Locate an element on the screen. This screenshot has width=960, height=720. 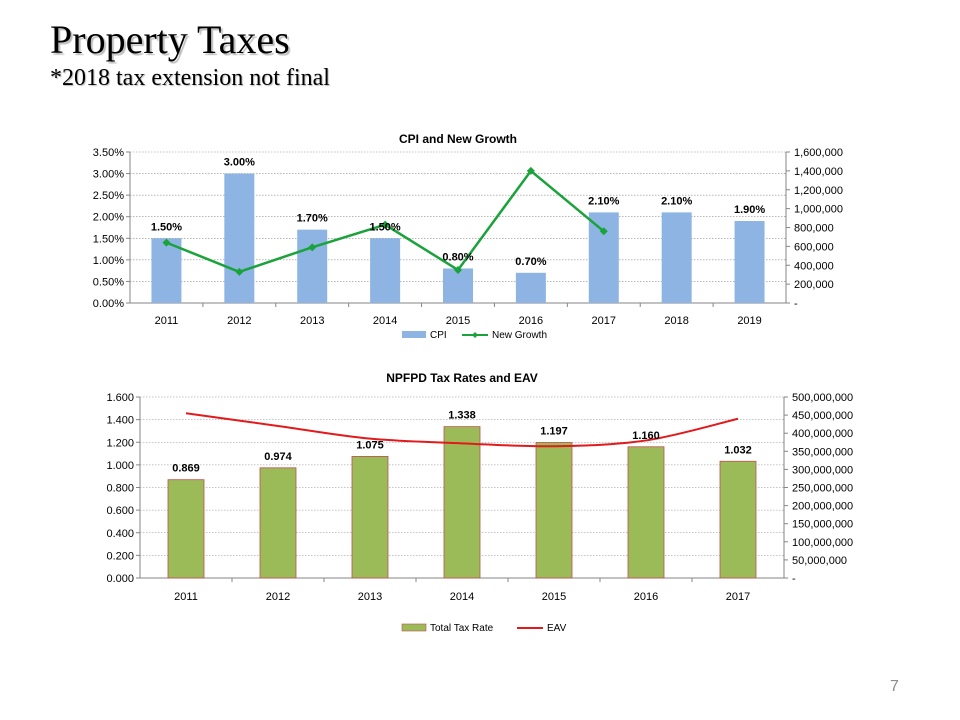
data-label: 3.00% is located at coordinates (239, 163).